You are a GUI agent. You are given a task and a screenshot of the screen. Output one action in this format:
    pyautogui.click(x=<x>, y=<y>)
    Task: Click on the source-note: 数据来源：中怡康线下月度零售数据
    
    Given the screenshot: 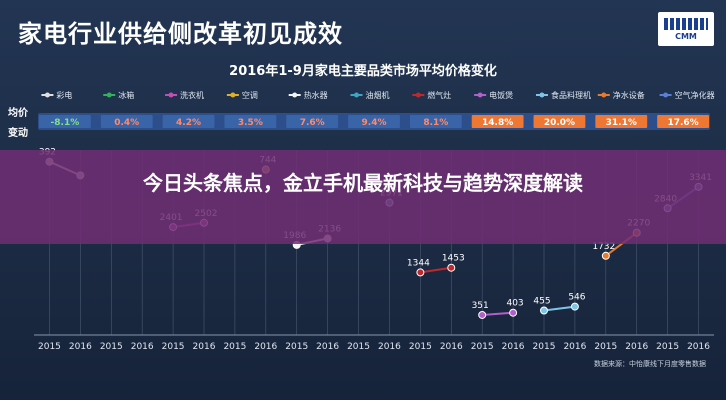 What is the action you would take?
    pyautogui.click(x=650, y=363)
    